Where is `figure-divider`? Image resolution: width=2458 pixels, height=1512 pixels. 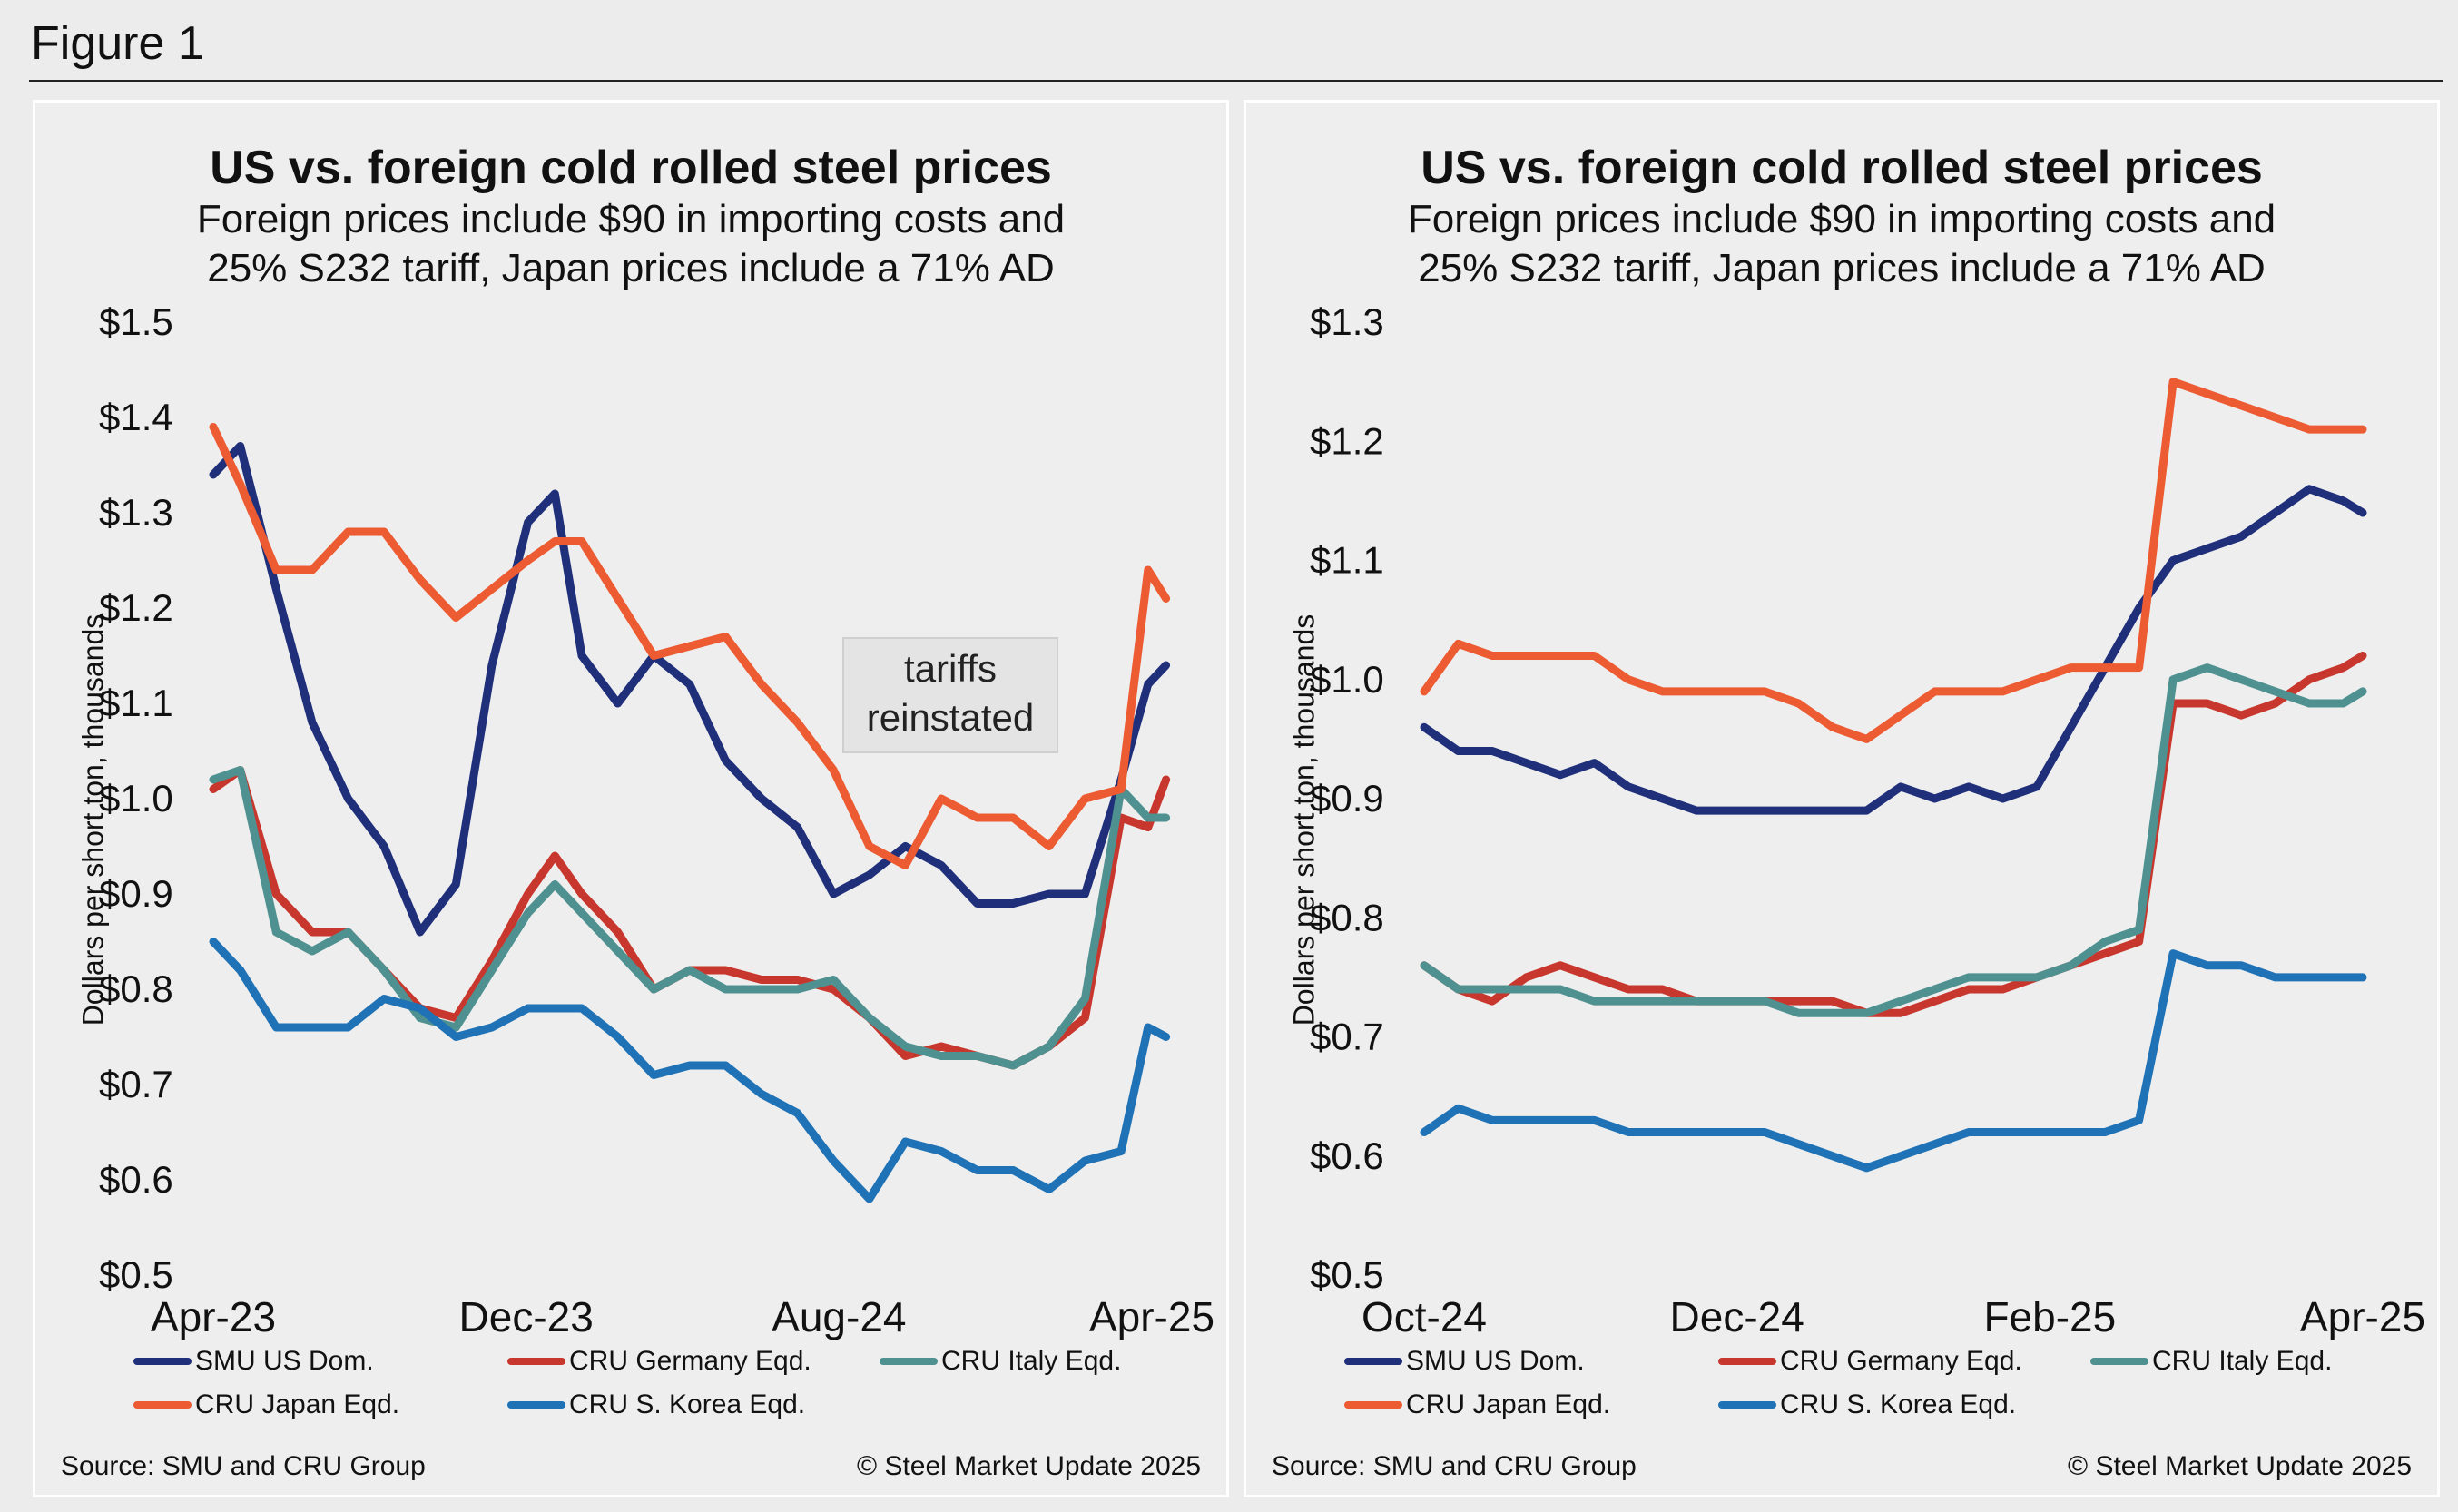 figure-divider is located at coordinates (1236, 81).